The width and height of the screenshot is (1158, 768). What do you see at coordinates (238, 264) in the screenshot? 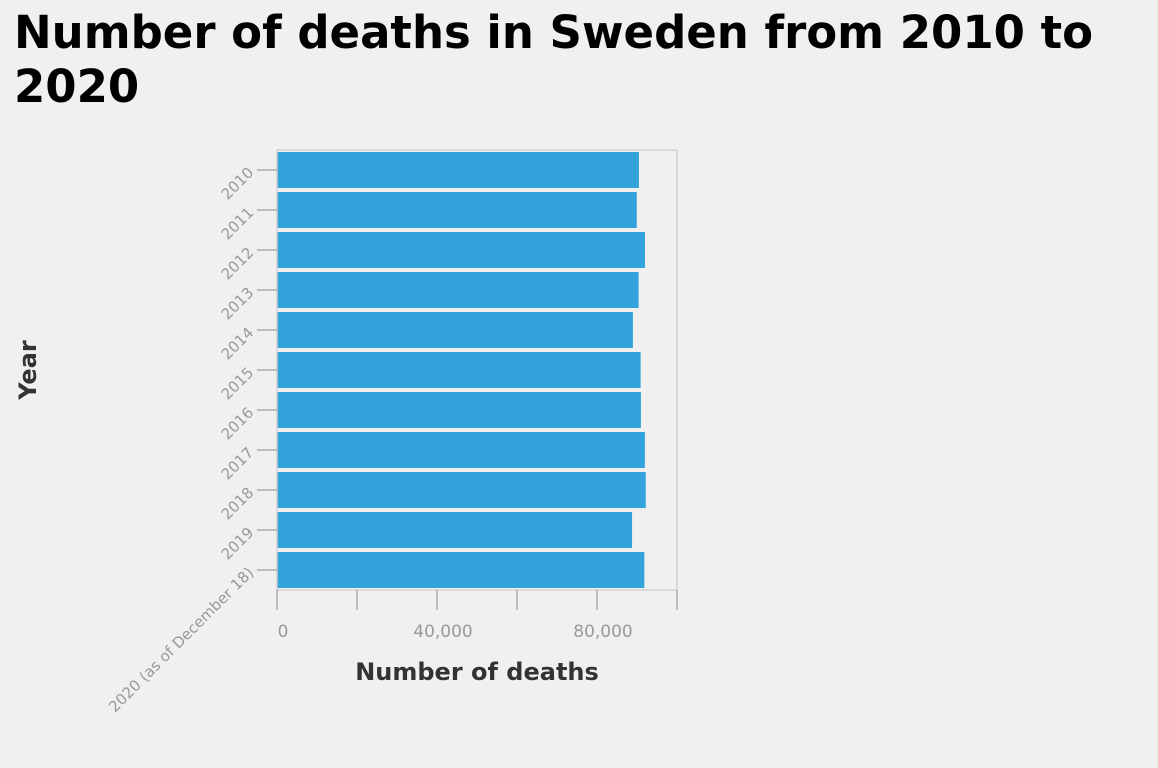
I see `y-tick-label: 2012` at bounding box center [238, 264].